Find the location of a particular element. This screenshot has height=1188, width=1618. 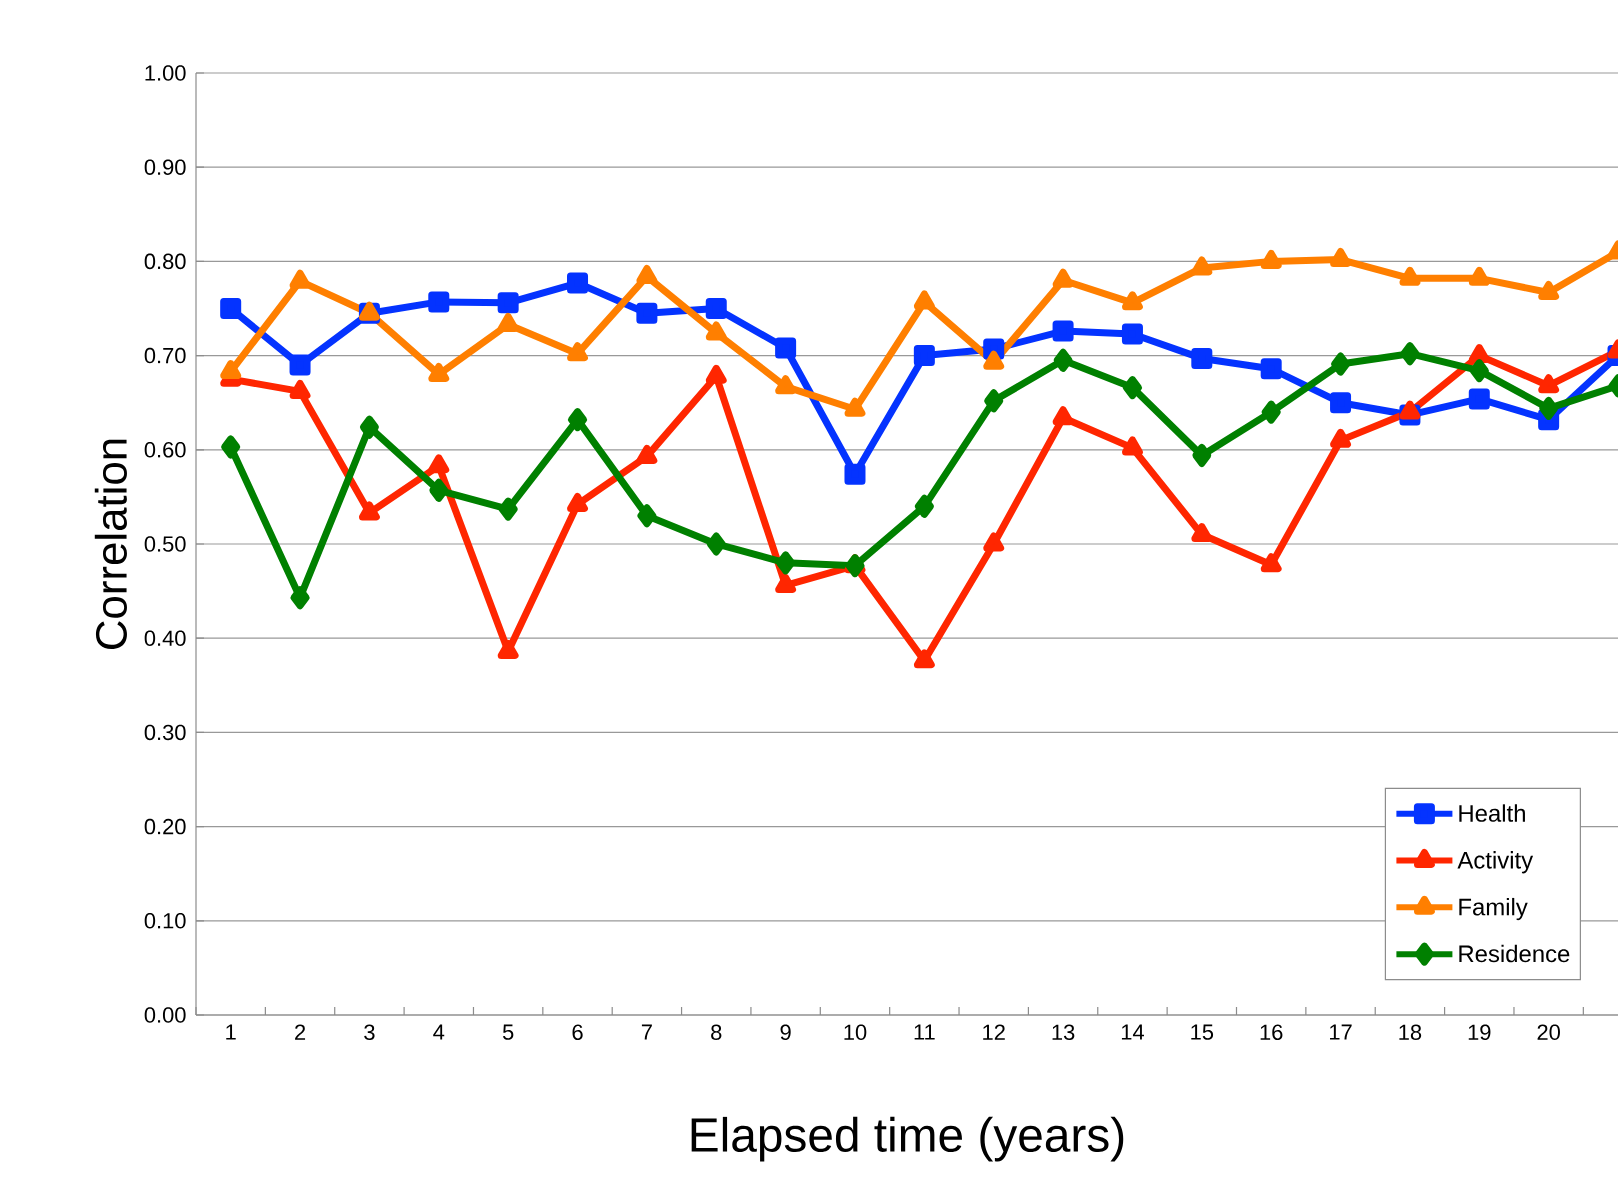

x-tick-label: 2 is located at coordinates (300, 1032).